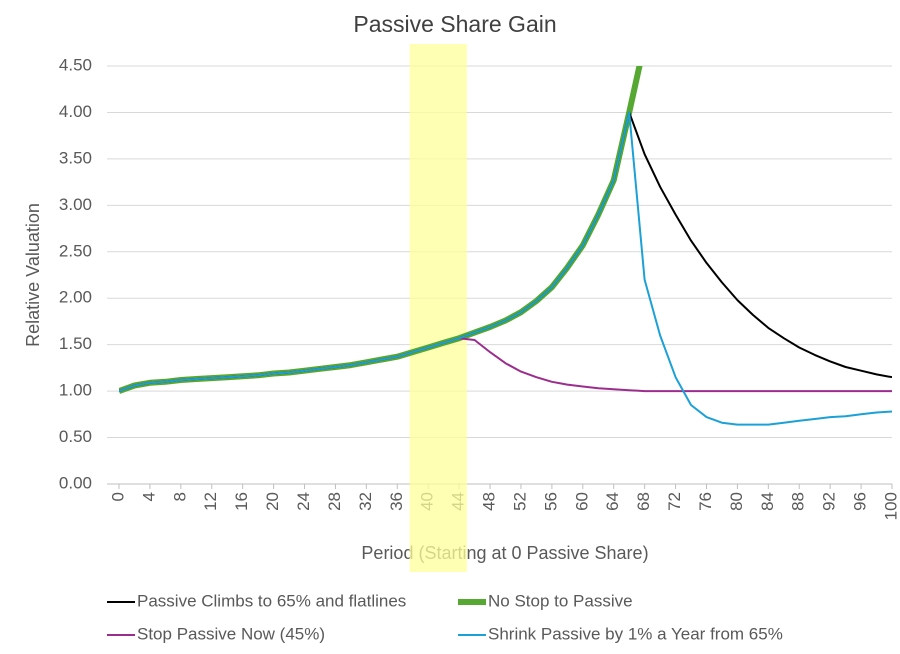 This screenshot has width=900, height=654. What do you see at coordinates (271, 600) in the screenshot?
I see `legend-label: Passive Climbs to 65% and flatlines` at bounding box center [271, 600].